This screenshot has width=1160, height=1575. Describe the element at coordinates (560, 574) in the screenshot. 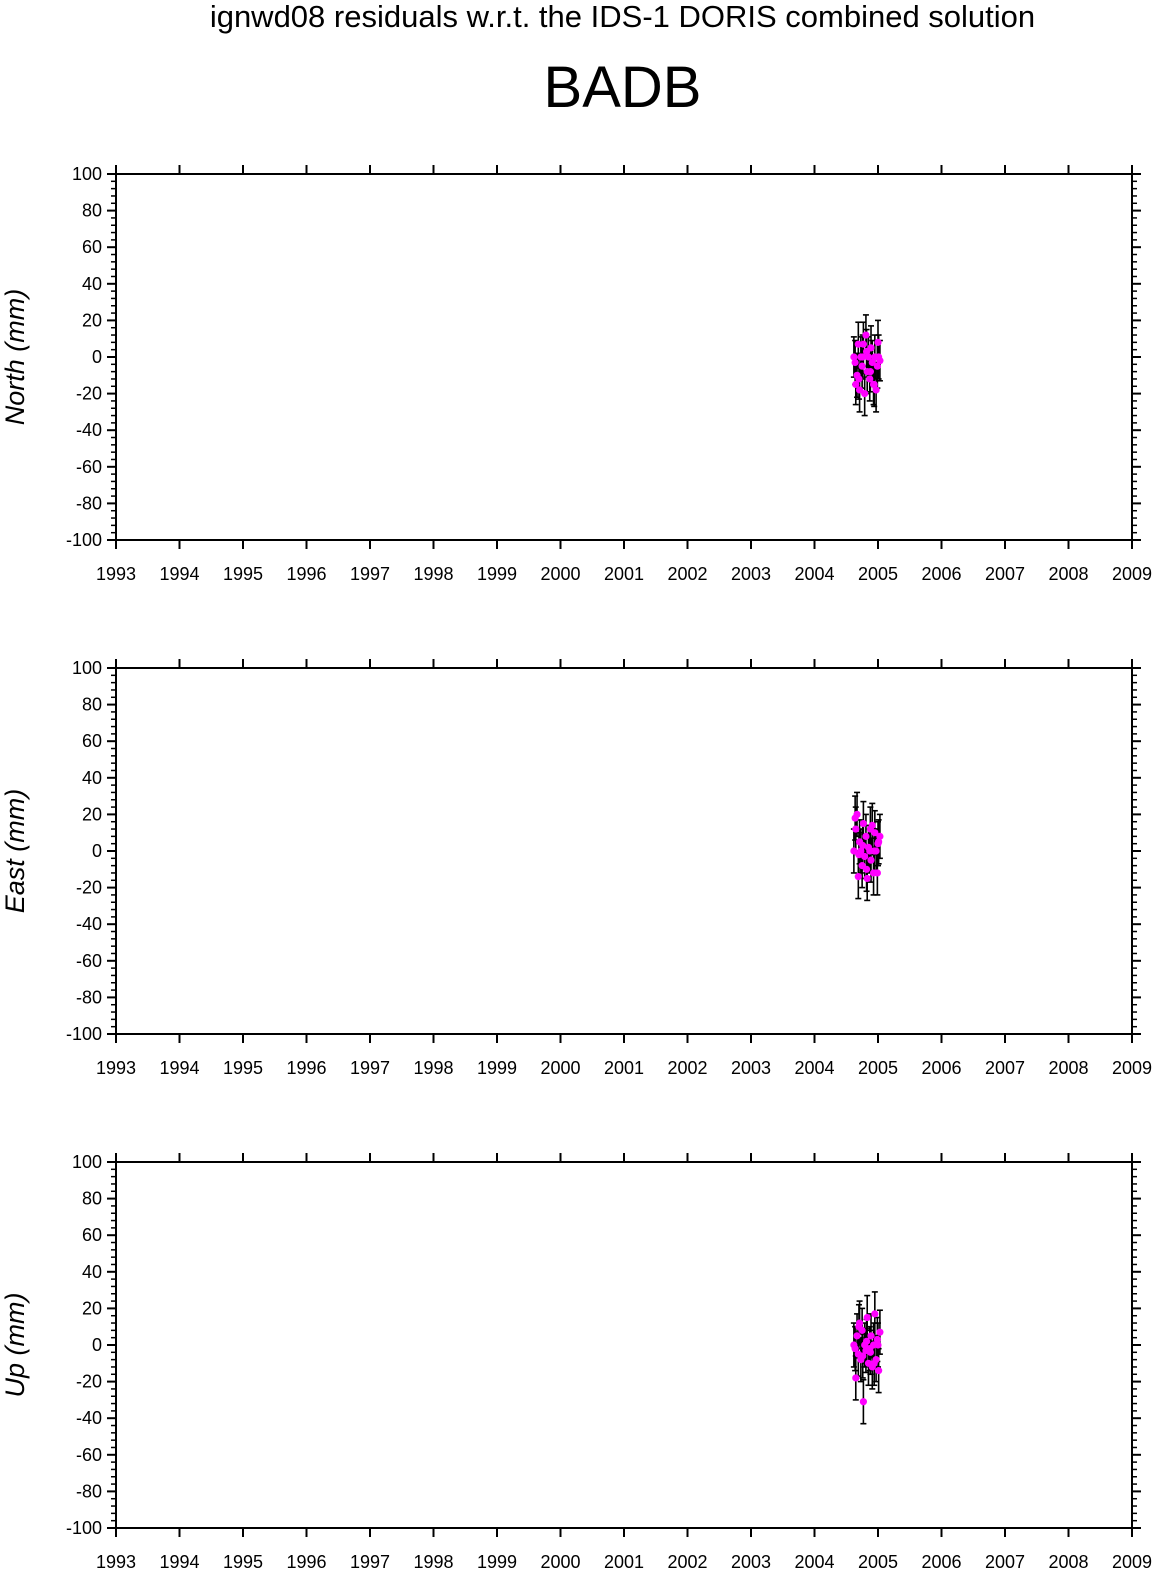

I see `x-tick-label: 2000` at that location.